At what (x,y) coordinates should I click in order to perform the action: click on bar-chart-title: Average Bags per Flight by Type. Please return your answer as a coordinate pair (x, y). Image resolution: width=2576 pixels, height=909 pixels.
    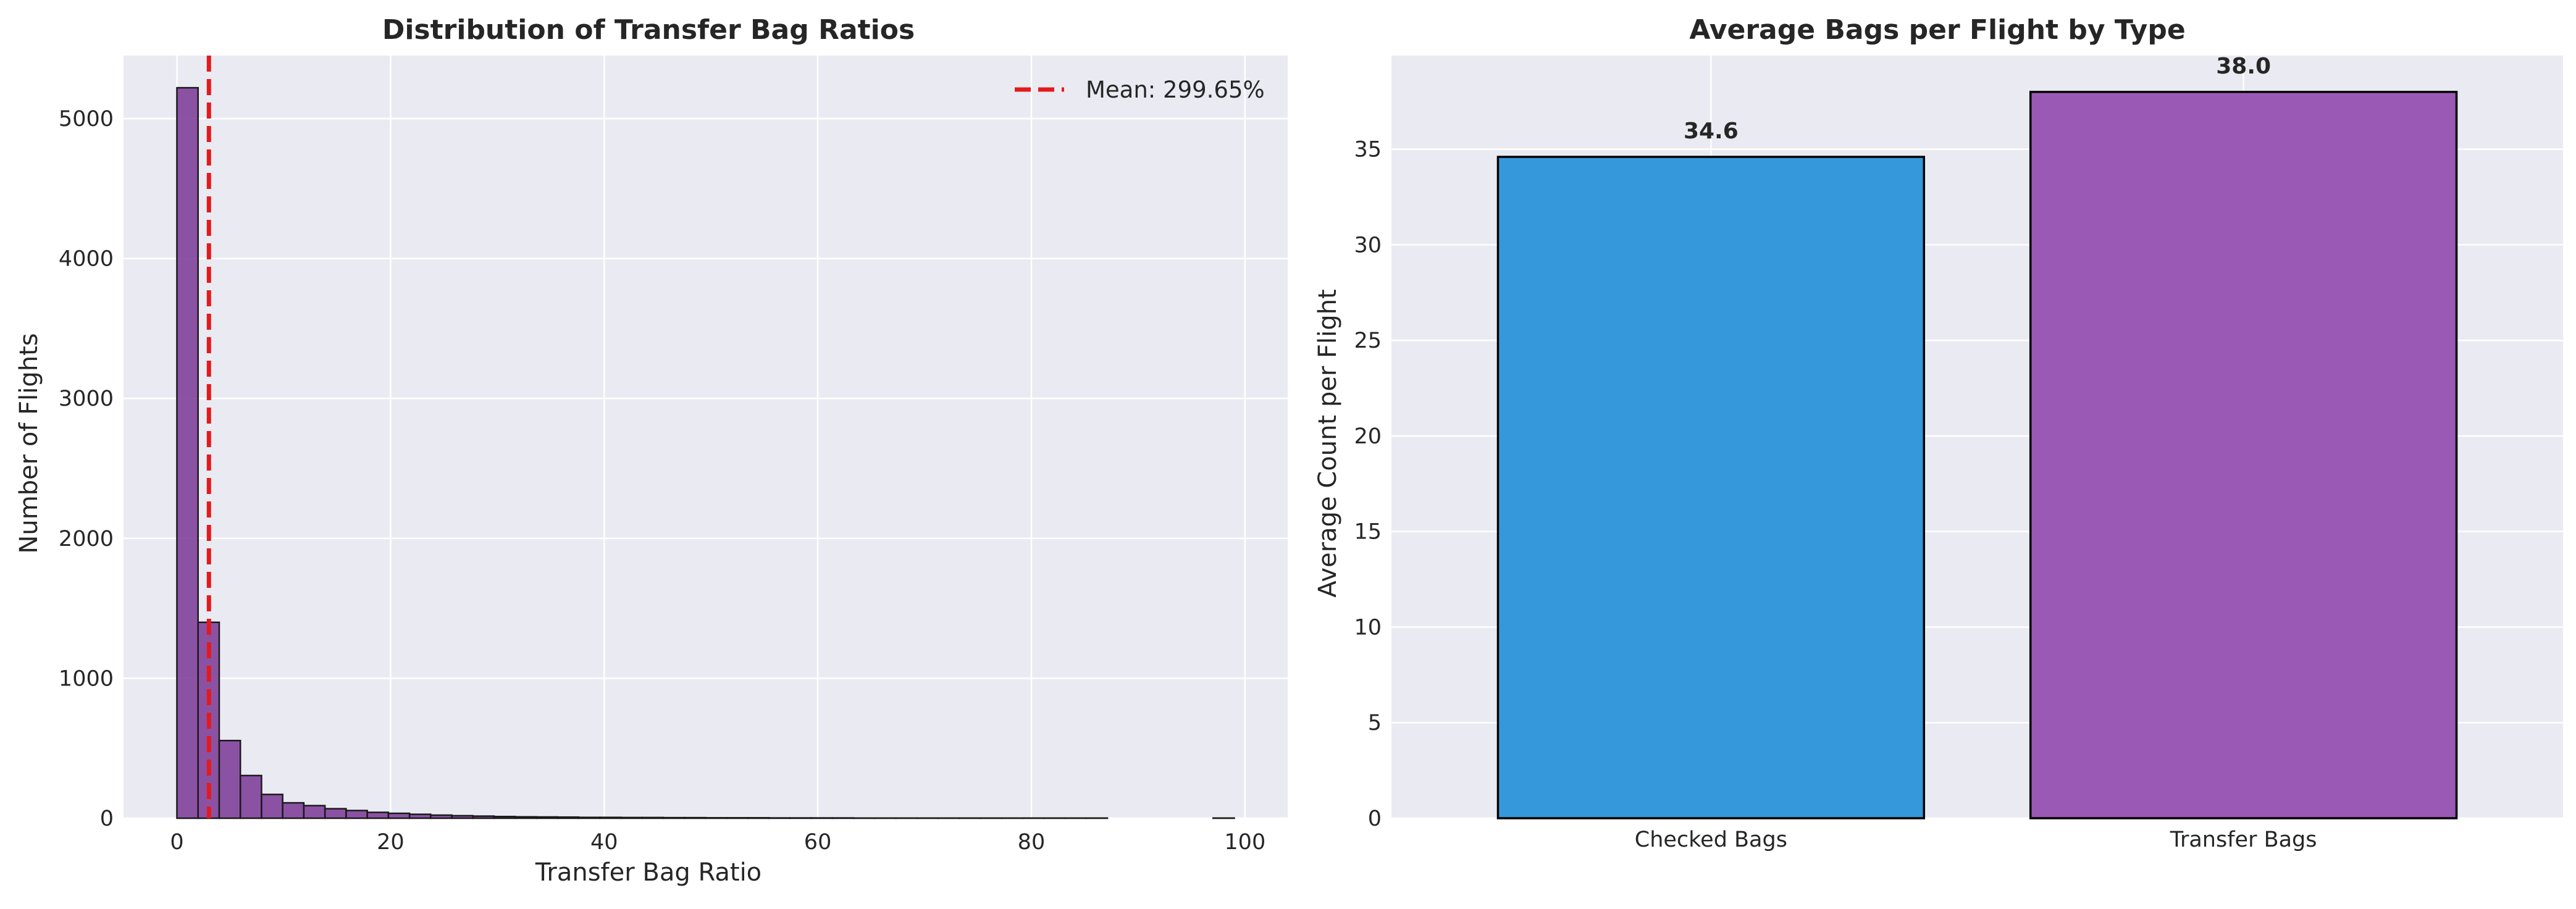
    Looking at the image, I should click on (1937, 30).